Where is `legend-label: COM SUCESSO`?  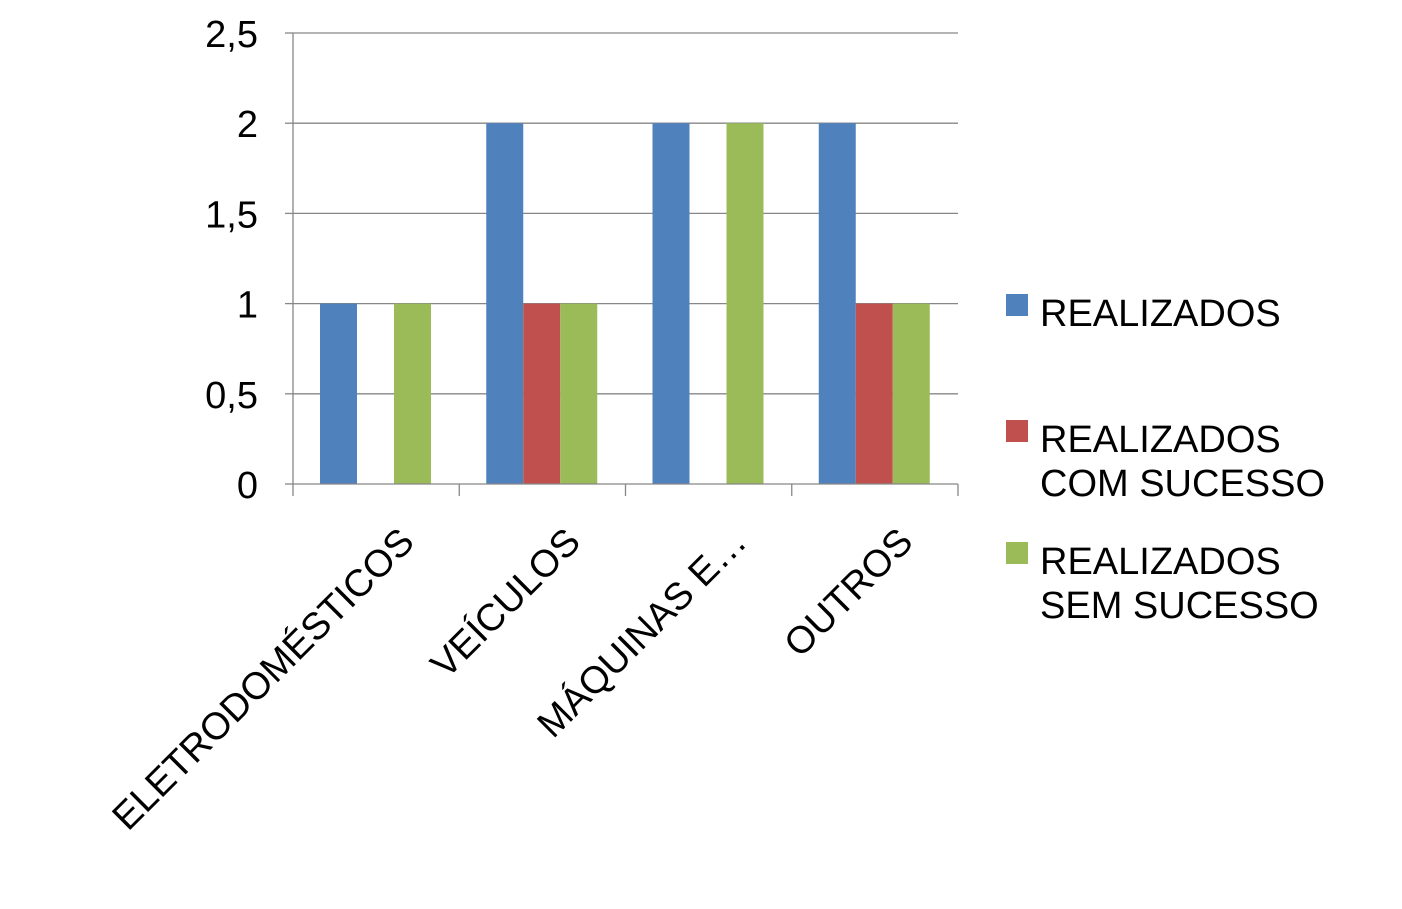
legend-label: COM SUCESSO is located at coordinates (1182, 484).